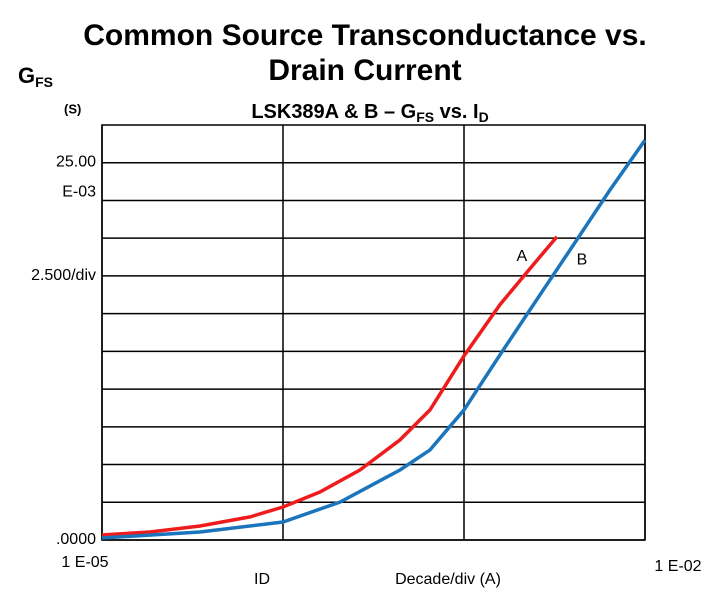 This screenshot has width=710, height=592. I want to click on legend-label: A, so click(522, 256).